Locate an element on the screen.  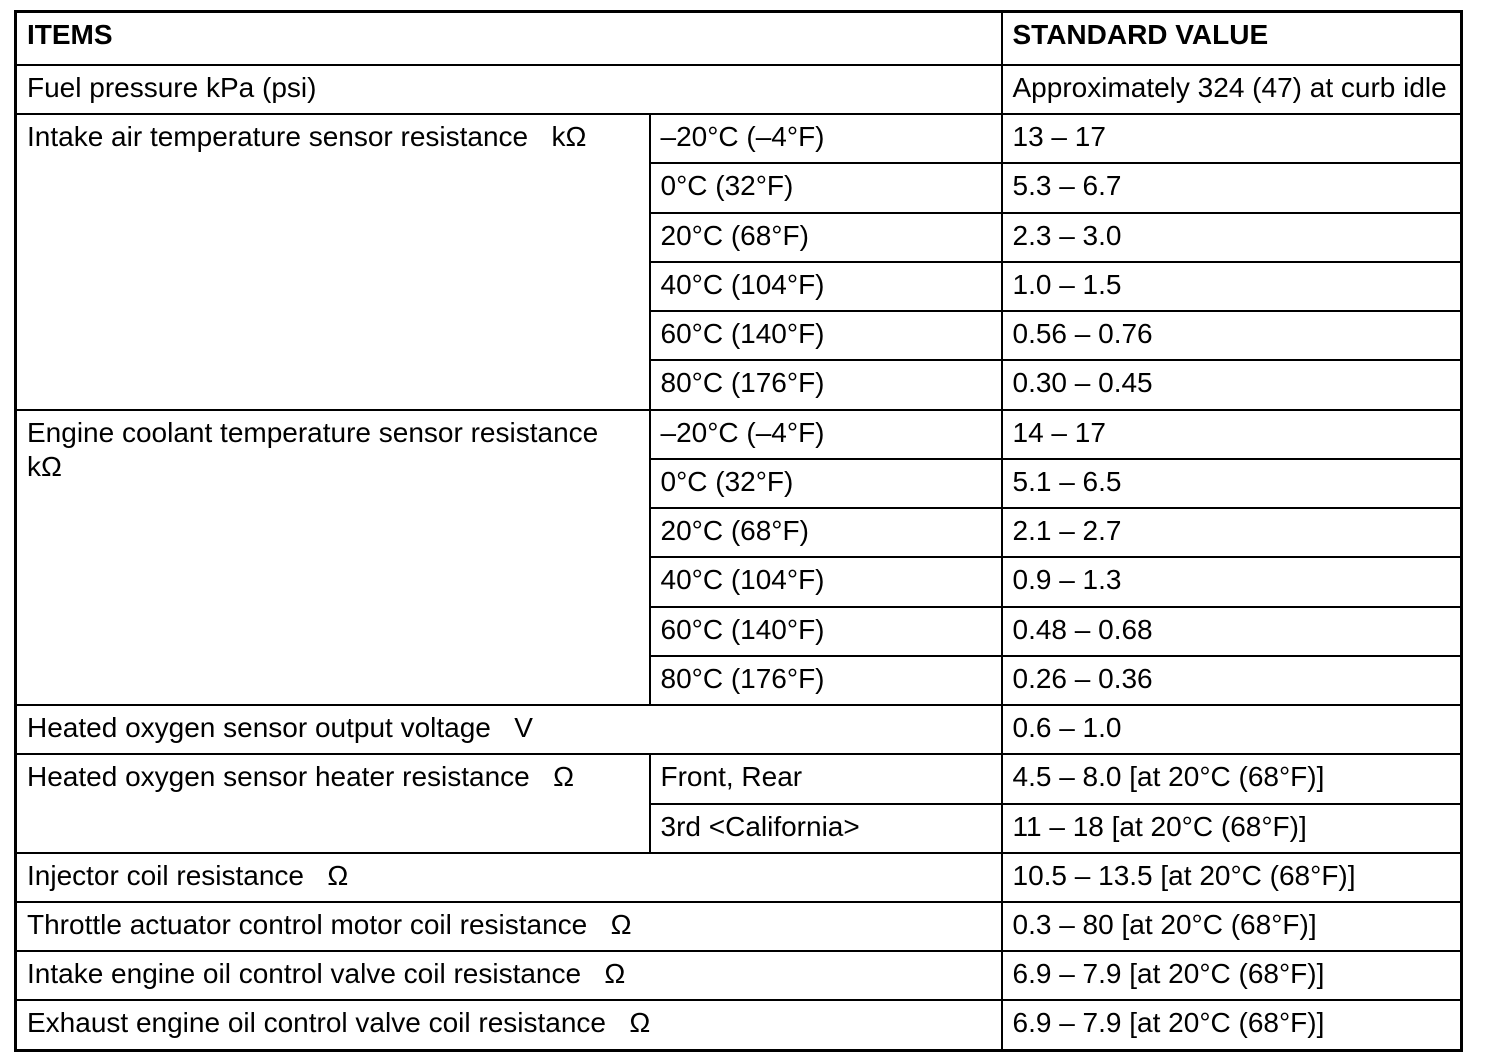
table-row: 0°C (32°F) 5.3 – 6.7 is located at coordinates (739, 188).